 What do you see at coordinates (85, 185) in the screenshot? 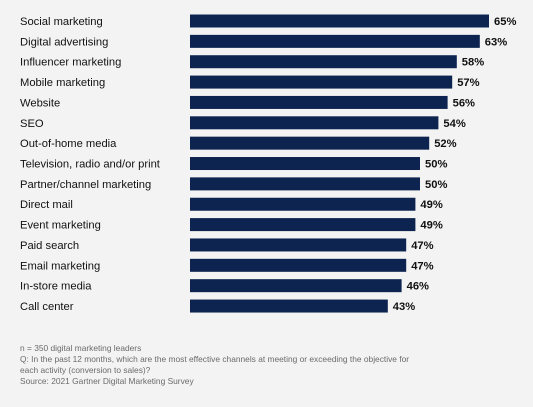
I see `category-label: Partner/channel marketing` at bounding box center [85, 185].